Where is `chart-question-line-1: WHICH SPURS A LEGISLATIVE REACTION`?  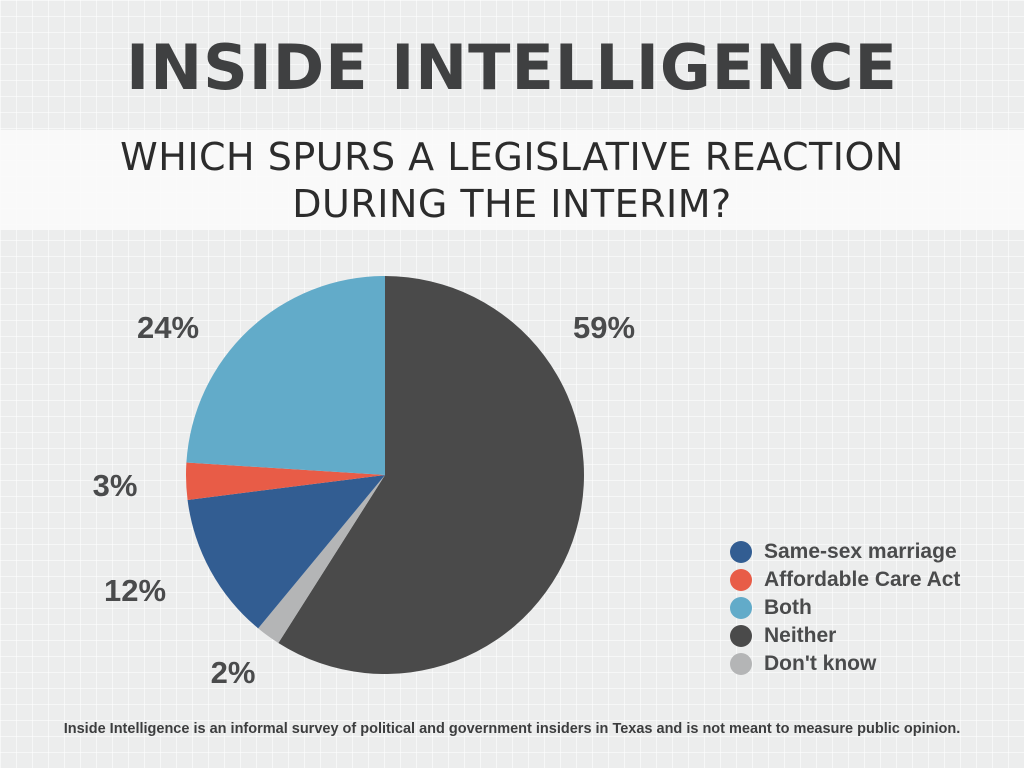
chart-question-line-1: WHICH SPURS A LEGISLATIVE REACTION is located at coordinates (512, 157).